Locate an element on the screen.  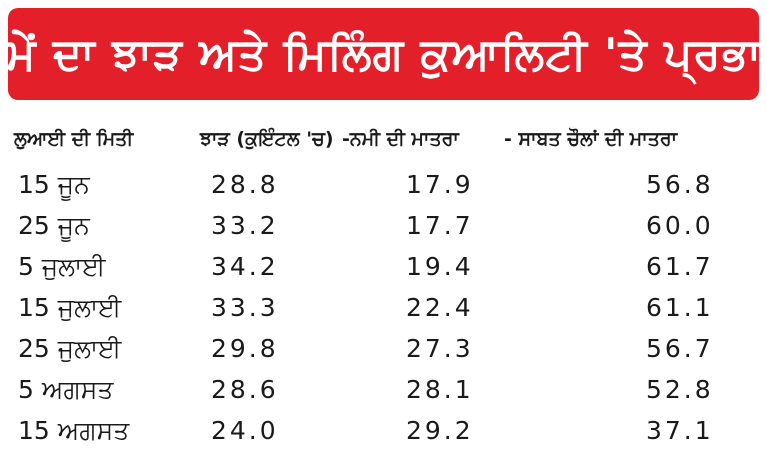
cell-yield: 29.8 is located at coordinates (245, 348).